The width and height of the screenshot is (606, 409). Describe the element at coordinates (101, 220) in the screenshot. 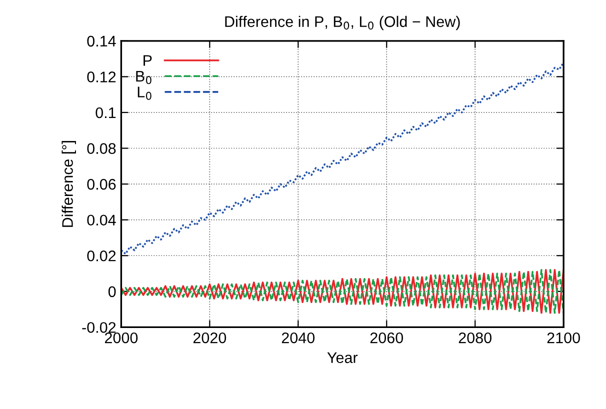

I see `y-tick-label: 0.04` at that location.